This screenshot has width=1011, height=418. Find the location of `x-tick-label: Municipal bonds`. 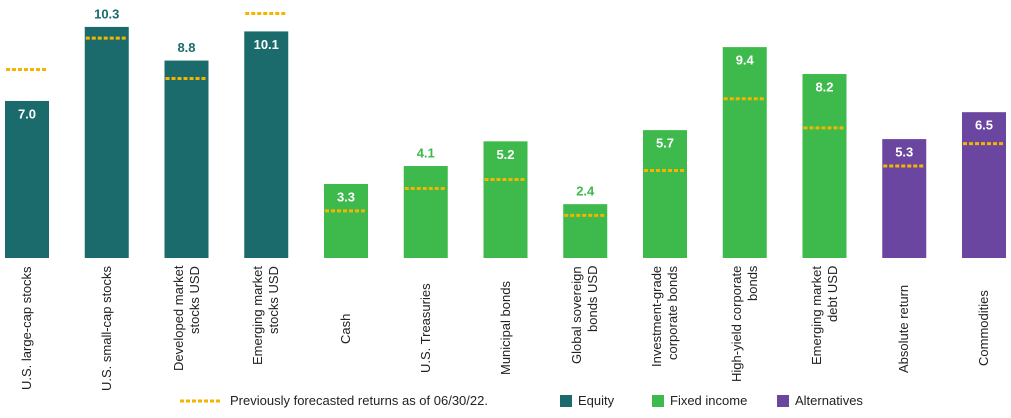

x-tick-label: Municipal bonds is located at coordinates (505, 328).